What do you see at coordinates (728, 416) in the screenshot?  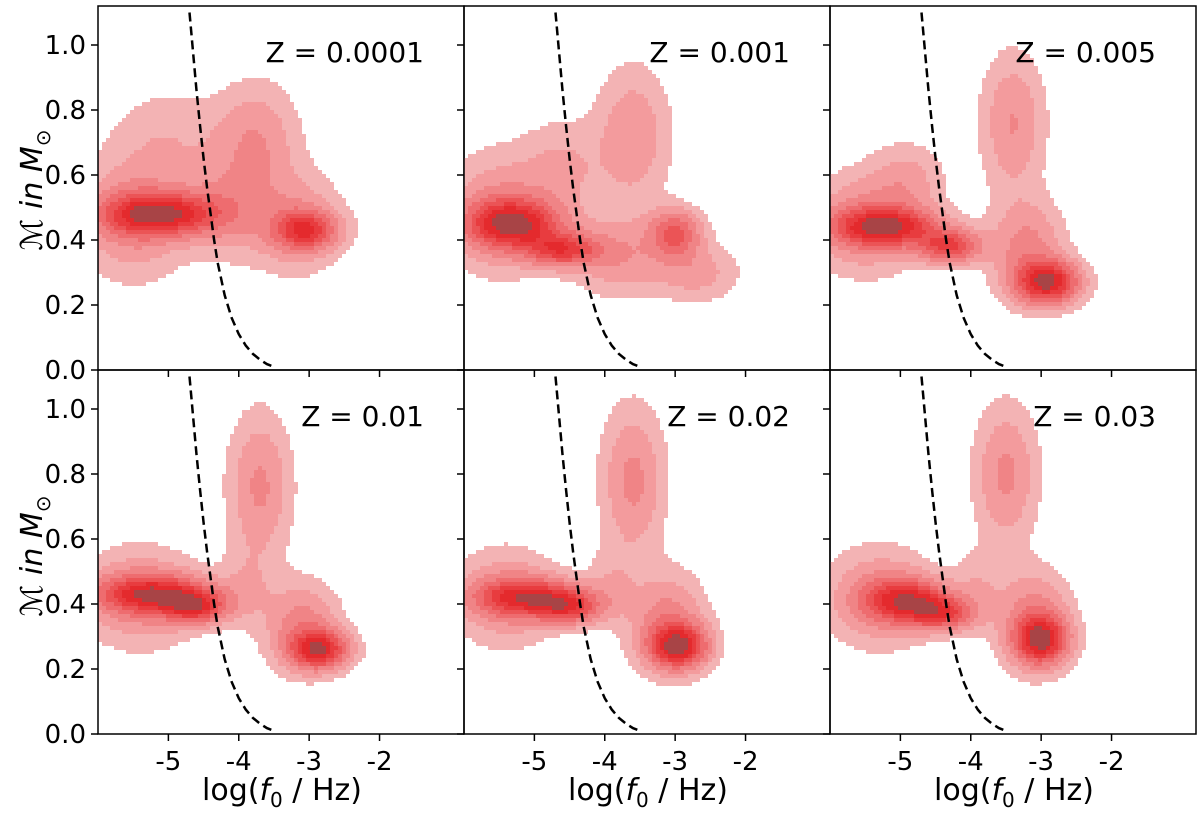 I see `panel-title: Z = 0.02` at bounding box center [728, 416].